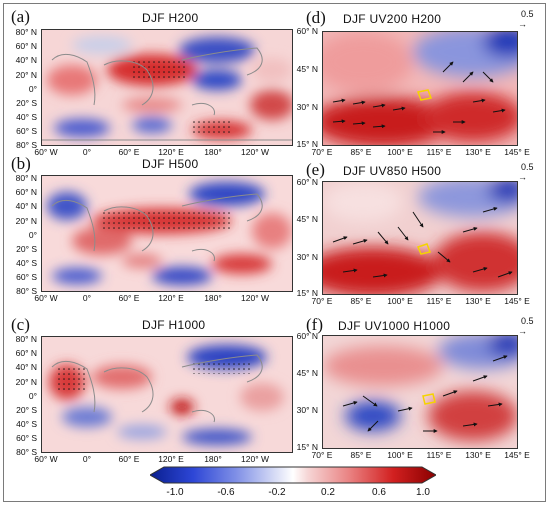 Image resolution: width=550 pixels, height=506 pixels. Describe the element at coordinates (20, 324) in the screenshot. I see `panel-letter: (c)` at that location.